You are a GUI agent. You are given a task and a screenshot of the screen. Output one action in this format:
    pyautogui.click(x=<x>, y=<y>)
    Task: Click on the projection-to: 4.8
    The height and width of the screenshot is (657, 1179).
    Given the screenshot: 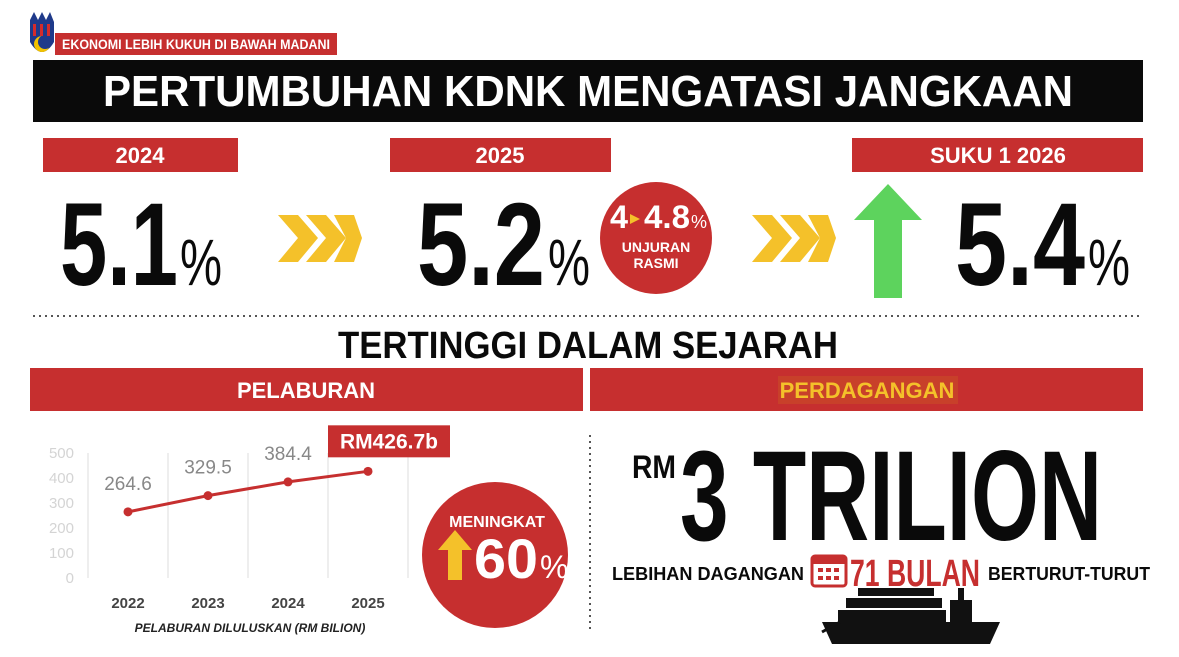 What is the action you would take?
    pyautogui.click(x=667, y=217)
    